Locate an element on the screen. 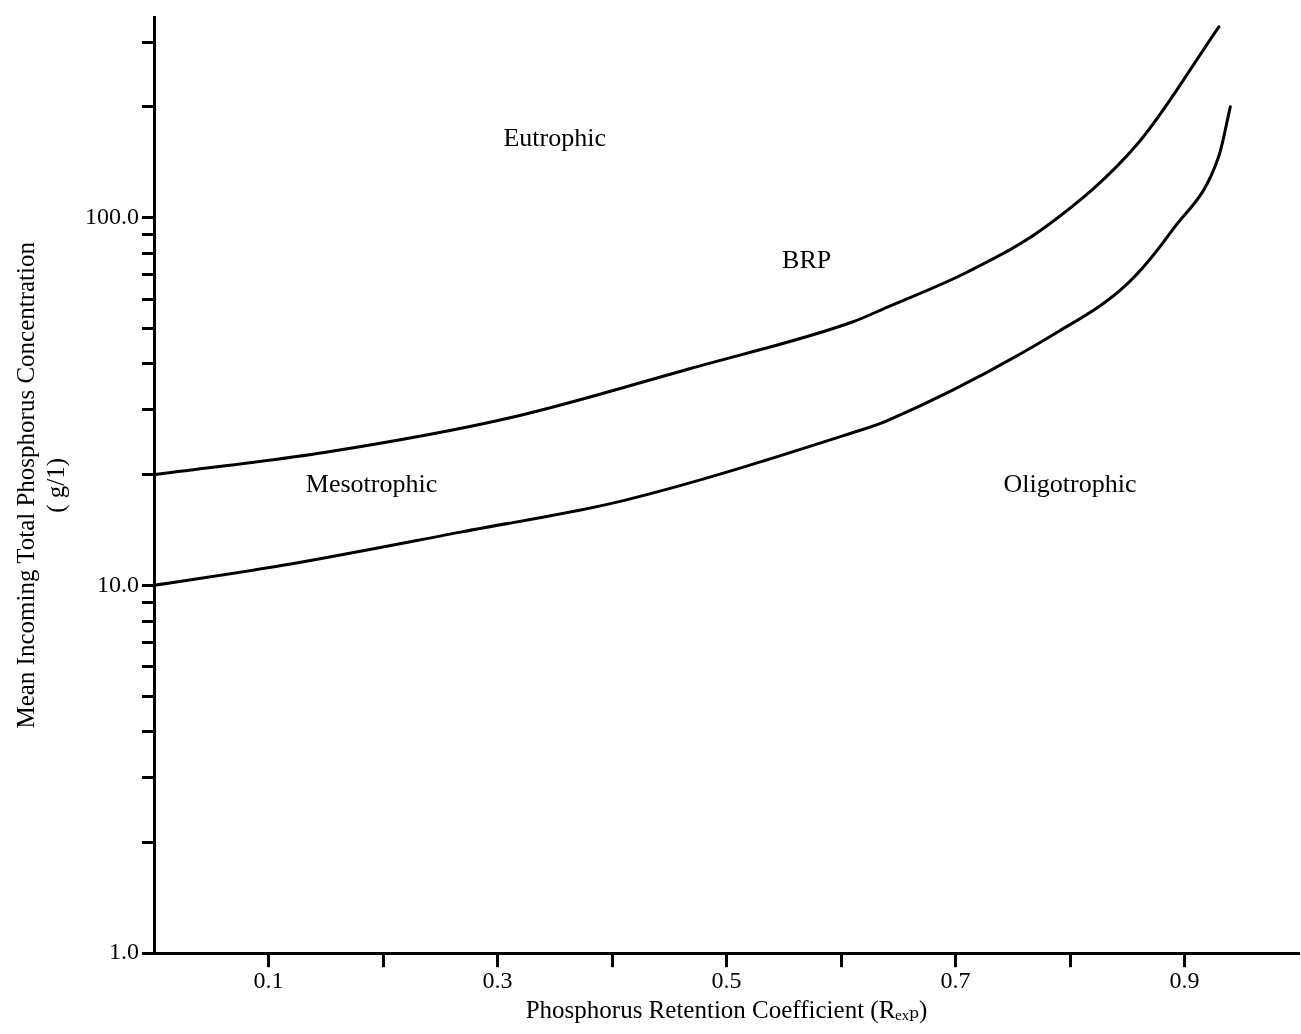 This screenshot has height=1034, width=1301. y-tick-label: 100.0 is located at coordinates (112, 215).